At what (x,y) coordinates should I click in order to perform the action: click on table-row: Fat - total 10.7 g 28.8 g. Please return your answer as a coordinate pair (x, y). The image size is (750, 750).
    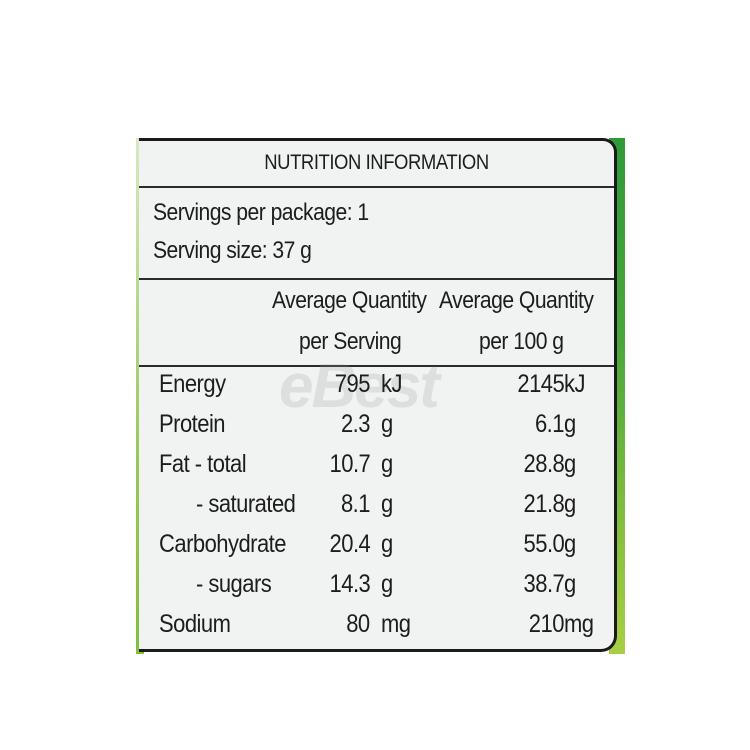
    Looking at the image, I should click on (376, 470).